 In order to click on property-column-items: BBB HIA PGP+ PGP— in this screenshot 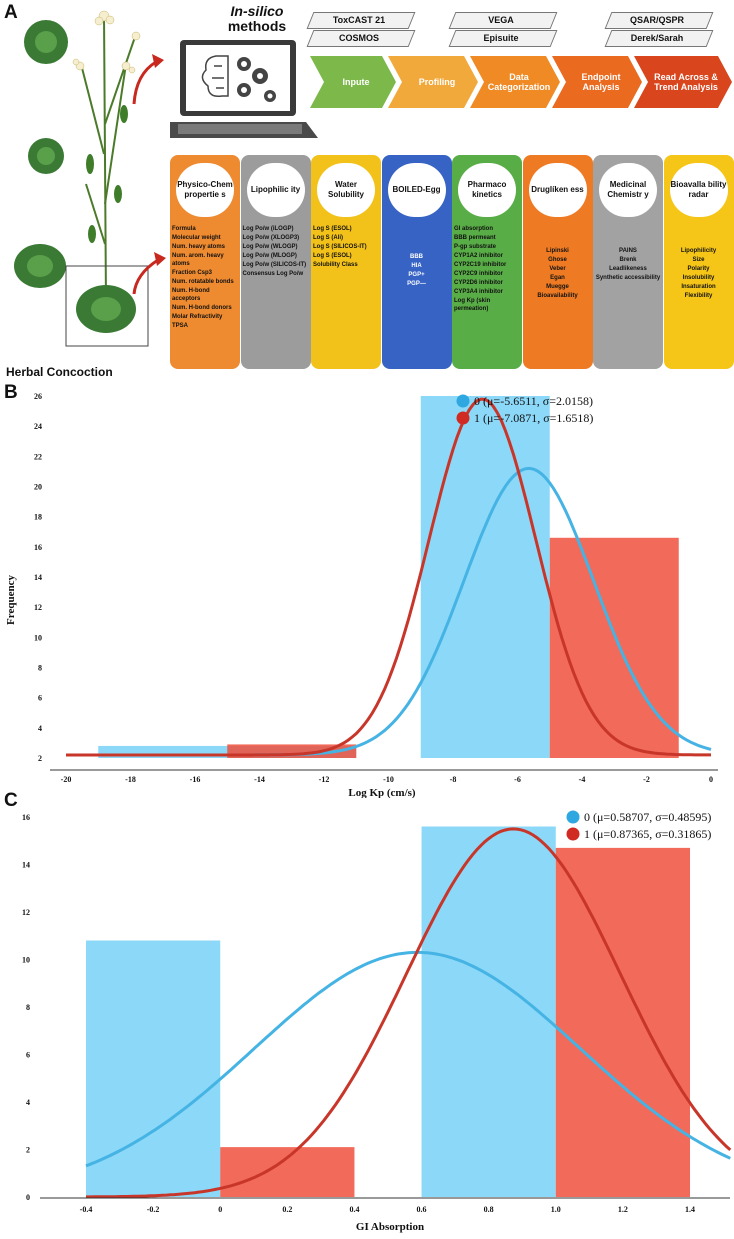, I will do `click(417, 271)`.